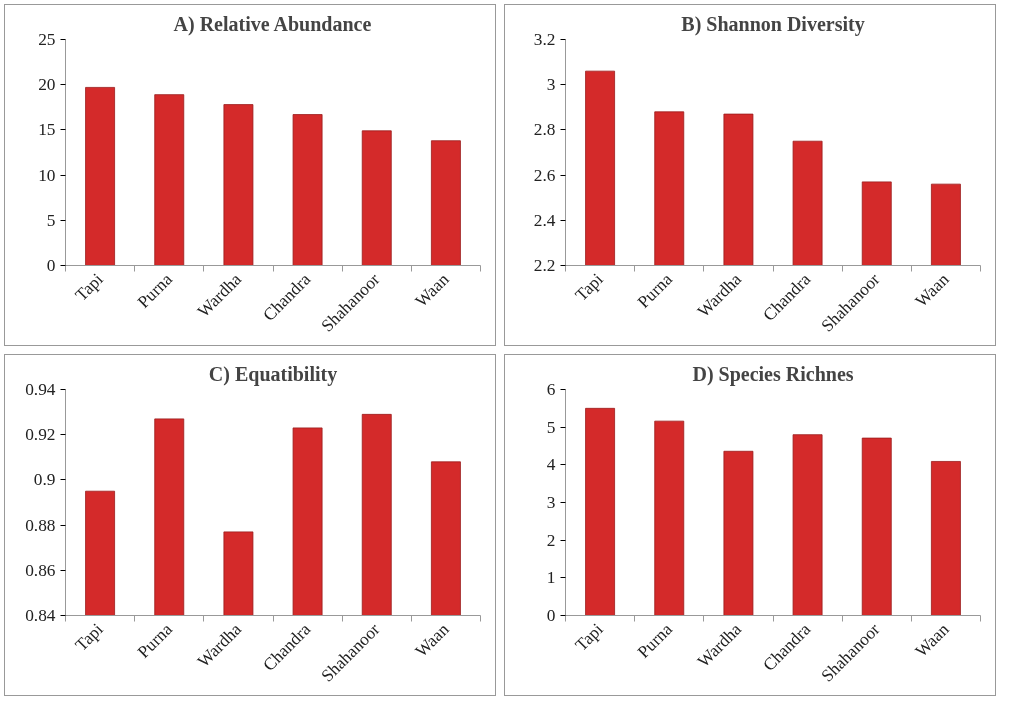  Describe the element at coordinates (40, 615) in the screenshot. I see `y-tick-label: 0.84` at that location.